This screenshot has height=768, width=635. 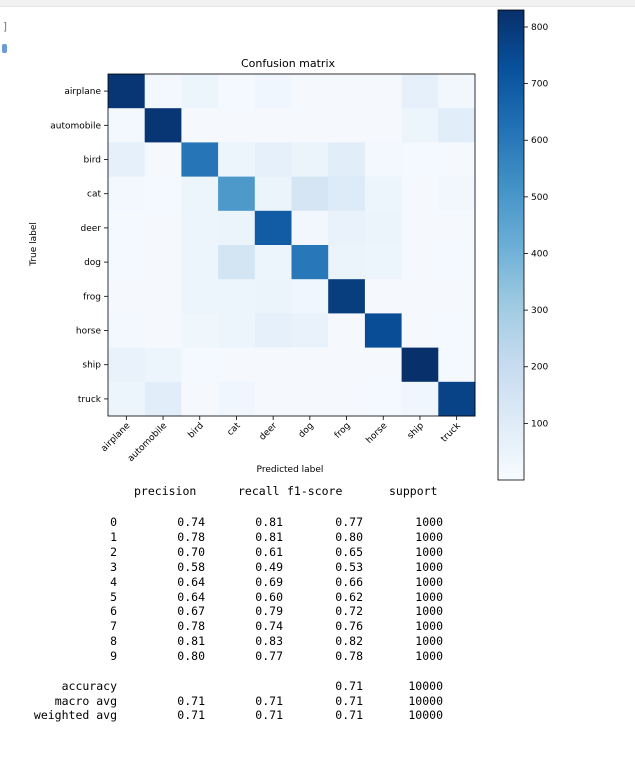 I want to click on row-label: 5, so click(x=113, y=596).